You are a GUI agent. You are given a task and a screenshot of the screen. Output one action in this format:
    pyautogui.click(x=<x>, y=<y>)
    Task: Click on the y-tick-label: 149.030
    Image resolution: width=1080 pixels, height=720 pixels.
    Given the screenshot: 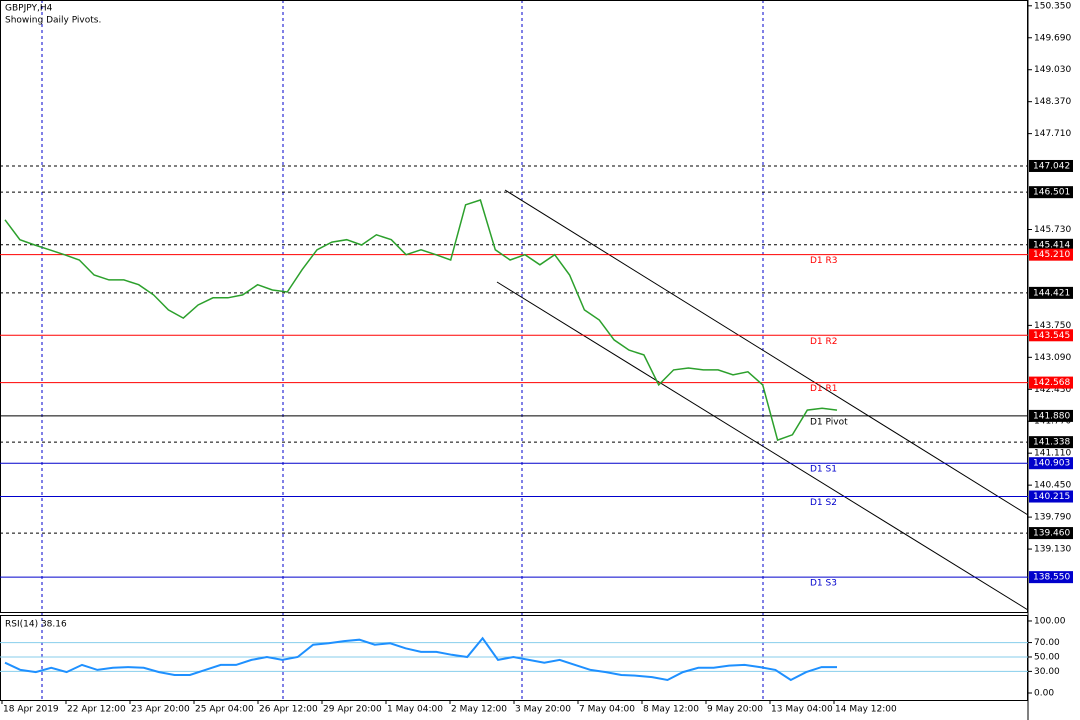 What is the action you would take?
    pyautogui.click(x=1052, y=70)
    